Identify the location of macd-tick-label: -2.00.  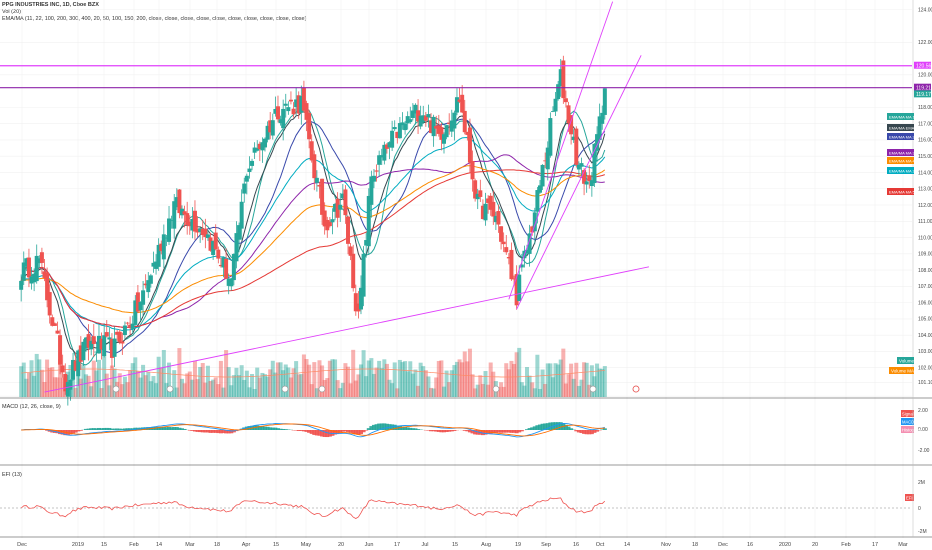
(924, 451).